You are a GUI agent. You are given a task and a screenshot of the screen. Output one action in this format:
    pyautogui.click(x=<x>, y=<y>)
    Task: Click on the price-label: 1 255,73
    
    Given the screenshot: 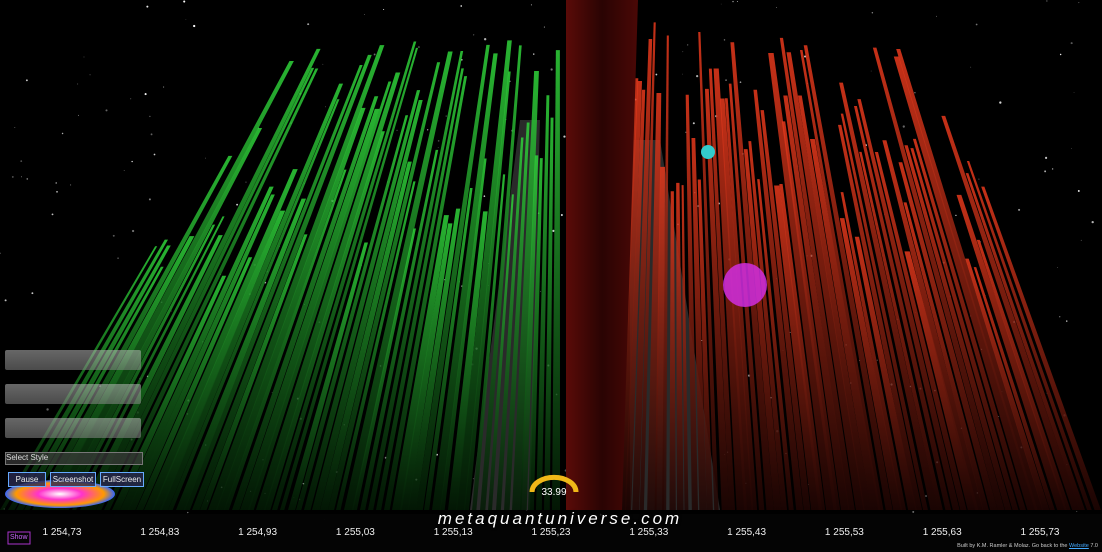 What is the action you would take?
    pyautogui.click(x=1040, y=532)
    